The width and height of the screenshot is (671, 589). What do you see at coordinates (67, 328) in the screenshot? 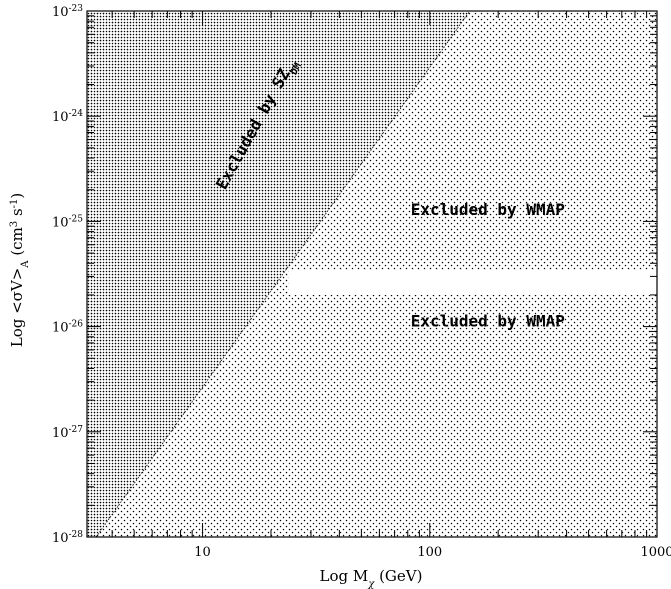
I see `y-tick-label: 10-26` at bounding box center [67, 328].